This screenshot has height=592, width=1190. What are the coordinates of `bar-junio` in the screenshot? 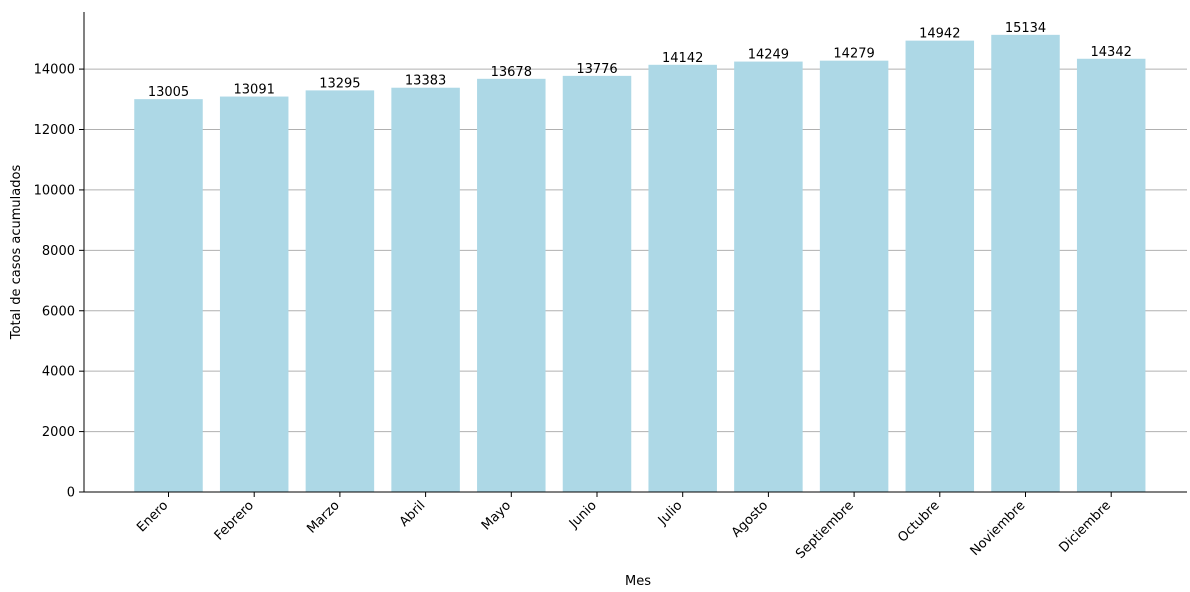 It's located at (597, 283).